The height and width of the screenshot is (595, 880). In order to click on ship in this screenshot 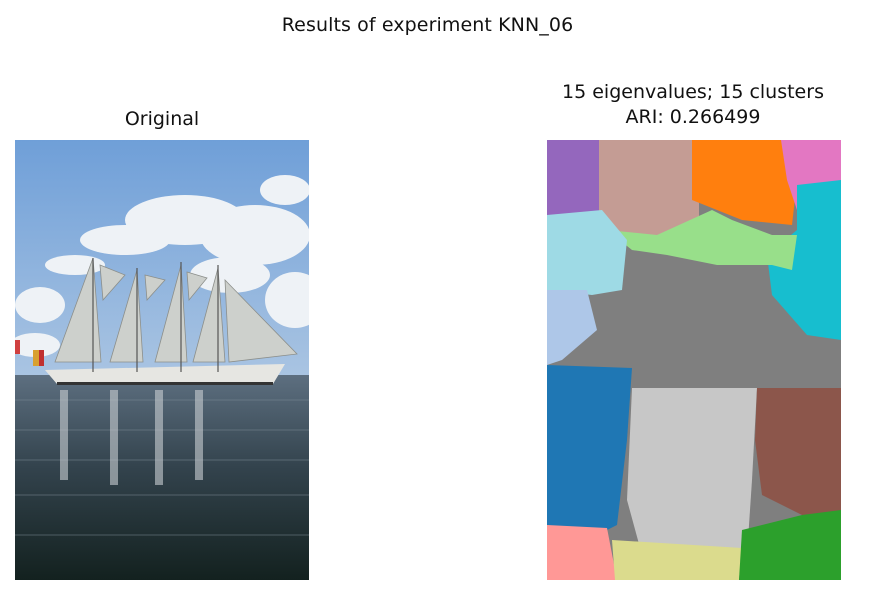, I will do `click(171, 321)`.